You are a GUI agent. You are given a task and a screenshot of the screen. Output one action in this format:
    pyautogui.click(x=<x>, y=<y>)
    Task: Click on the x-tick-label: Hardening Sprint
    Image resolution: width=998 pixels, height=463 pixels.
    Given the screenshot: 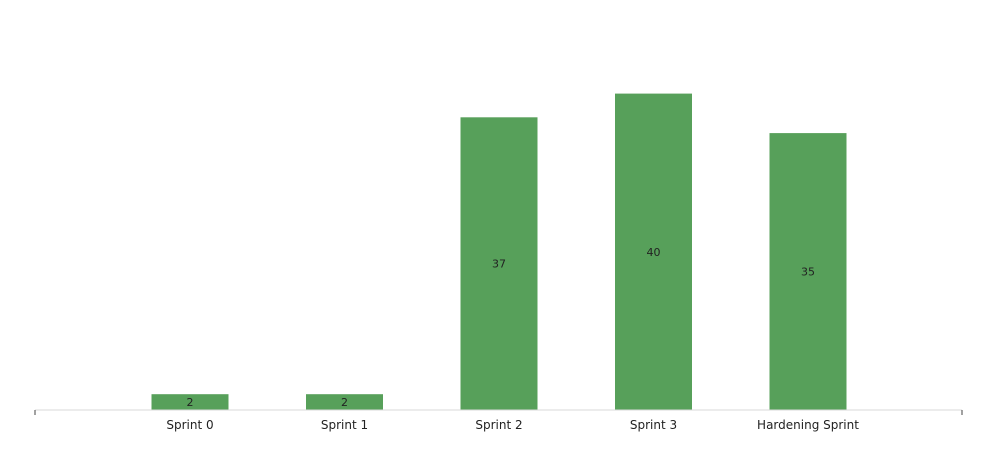 What is the action you would take?
    pyautogui.click(x=808, y=425)
    